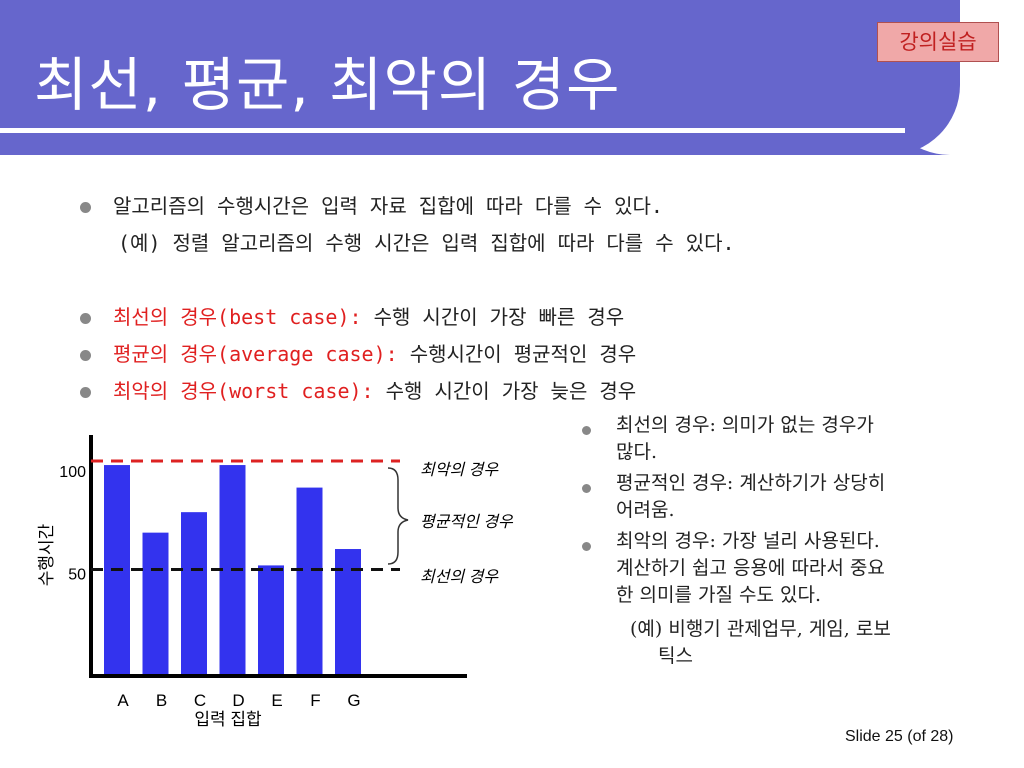  Describe the element at coordinates (899, 736) in the screenshot. I see `slide-footer: Slide 25 (of 28)` at that location.